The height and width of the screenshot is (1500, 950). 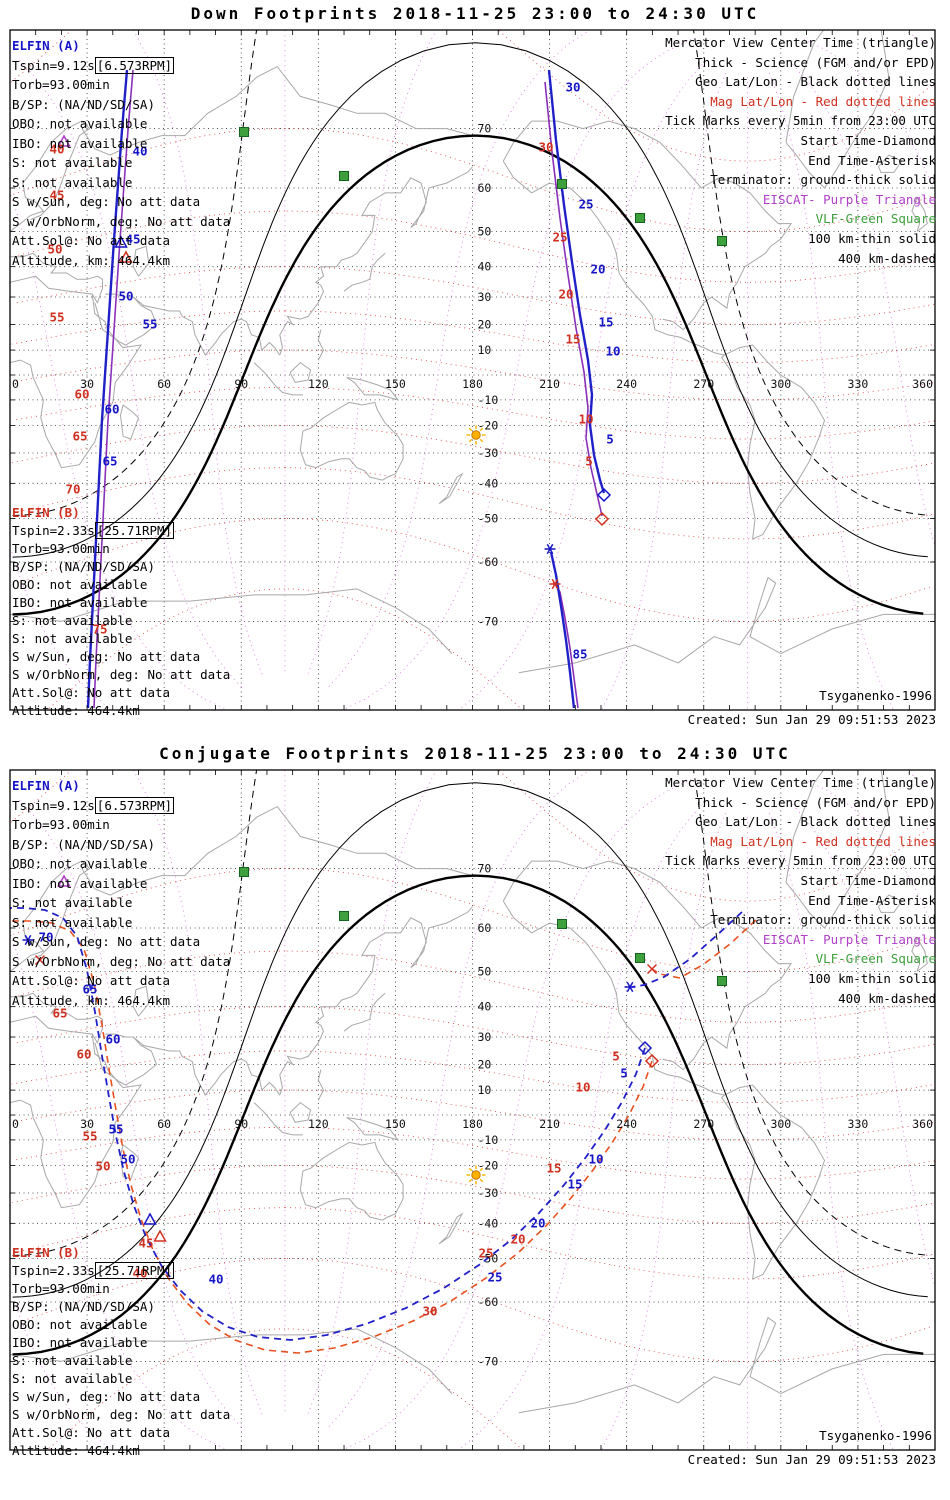 What do you see at coordinates (28, 940) in the screenshot?
I see `end-asterisk` at bounding box center [28, 940].